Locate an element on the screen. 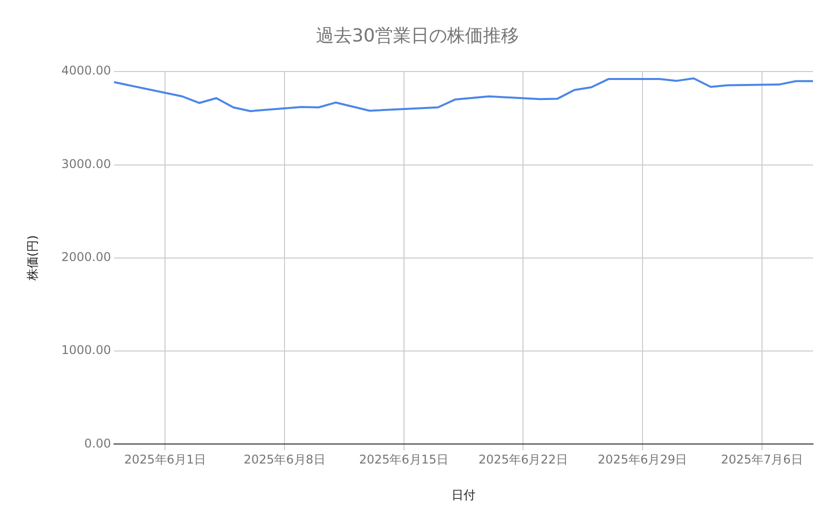 The height and width of the screenshot is (519, 839). x-tick-label: 2025年6月15日 is located at coordinates (404, 459).